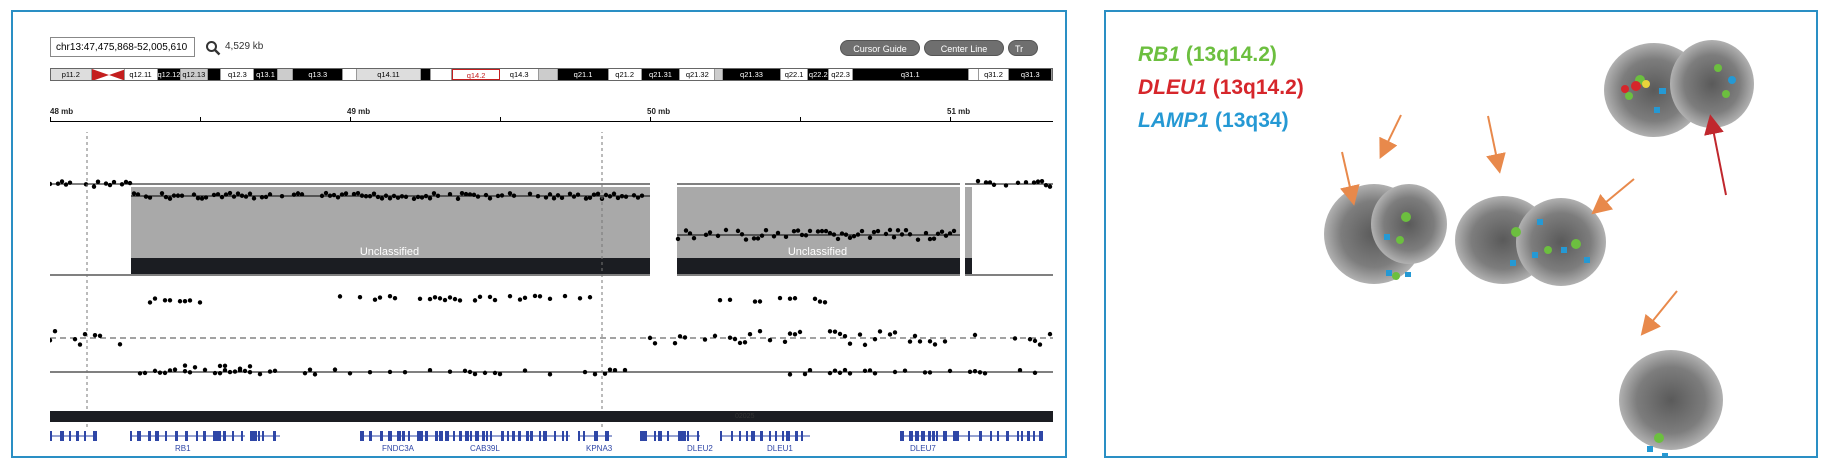  Describe the element at coordinates (650, 119) in the screenshot. I see `ruler-tick` at that location.